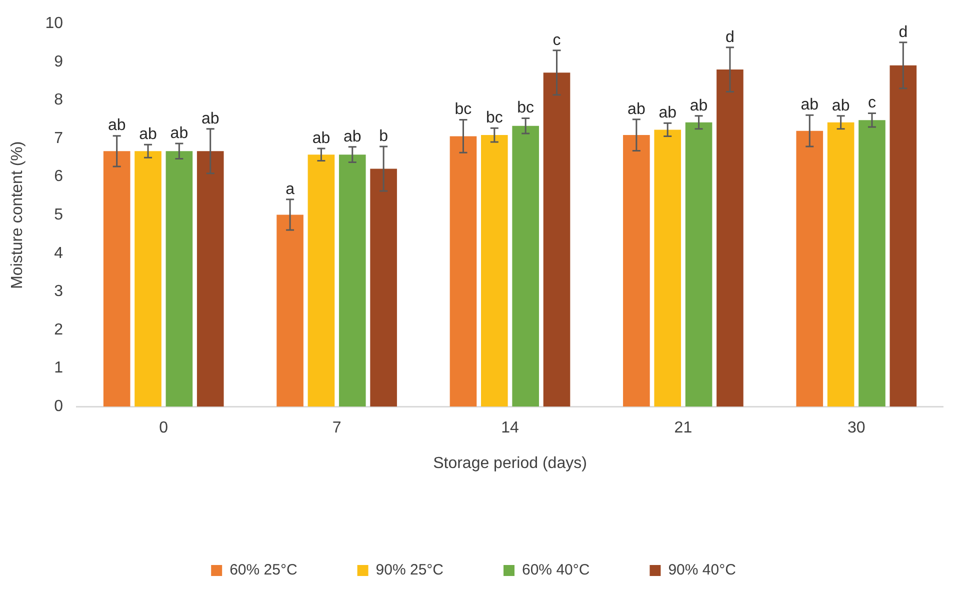 This screenshot has width=953, height=592. I want to click on x-tick-label: 30, so click(857, 428).